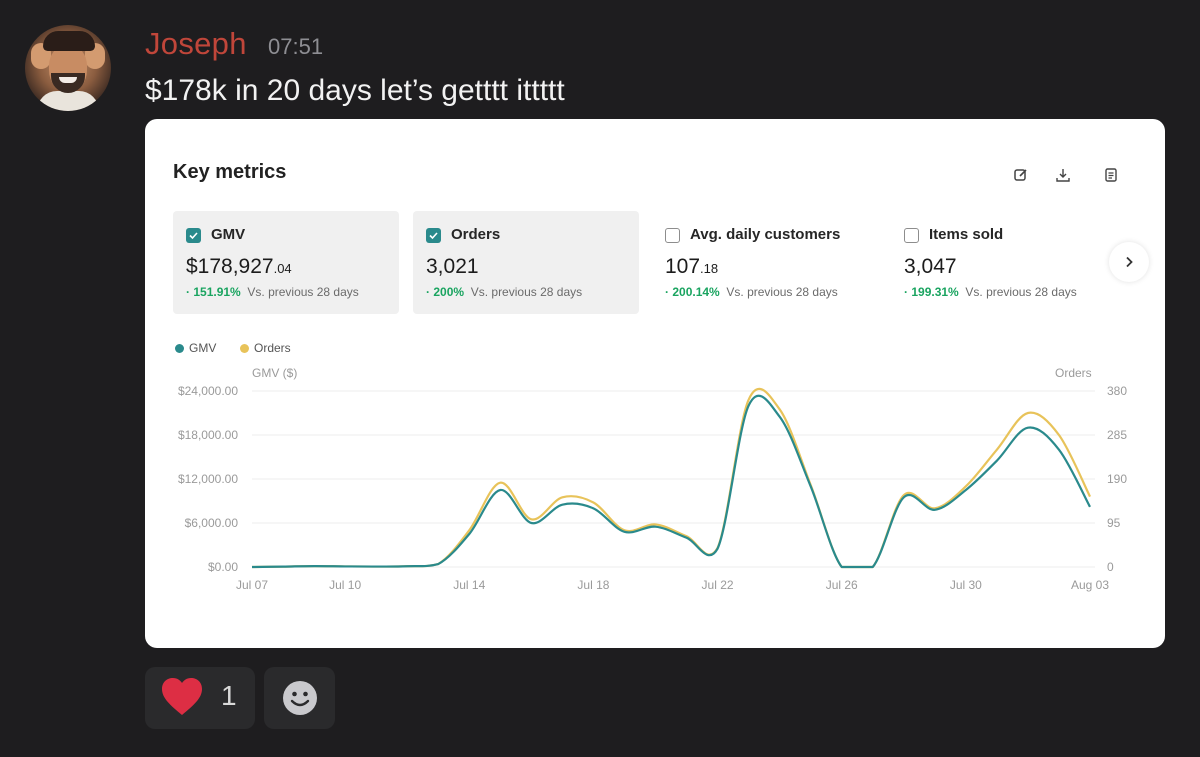  I want to click on metric-orders: Orders 3,021 · 200% Vs. previous 28 days, so click(526, 262).